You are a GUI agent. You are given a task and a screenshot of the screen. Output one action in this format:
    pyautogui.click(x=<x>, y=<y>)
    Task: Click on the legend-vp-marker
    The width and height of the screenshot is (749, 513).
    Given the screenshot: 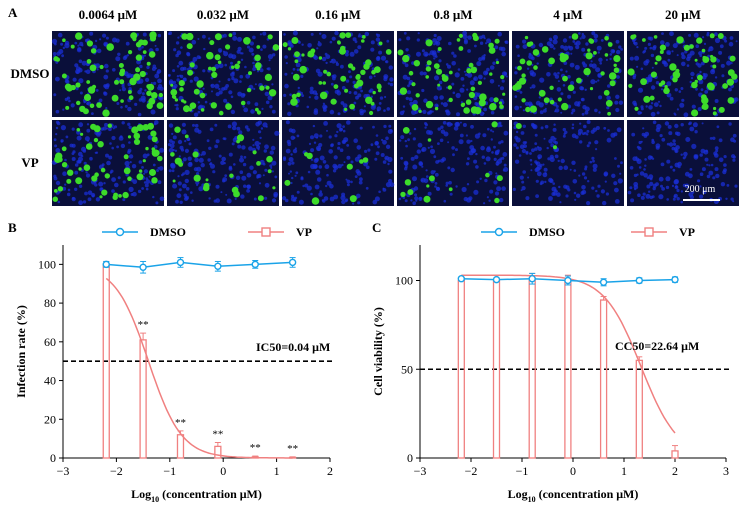 What is the action you would take?
    pyautogui.click(x=649, y=232)
    